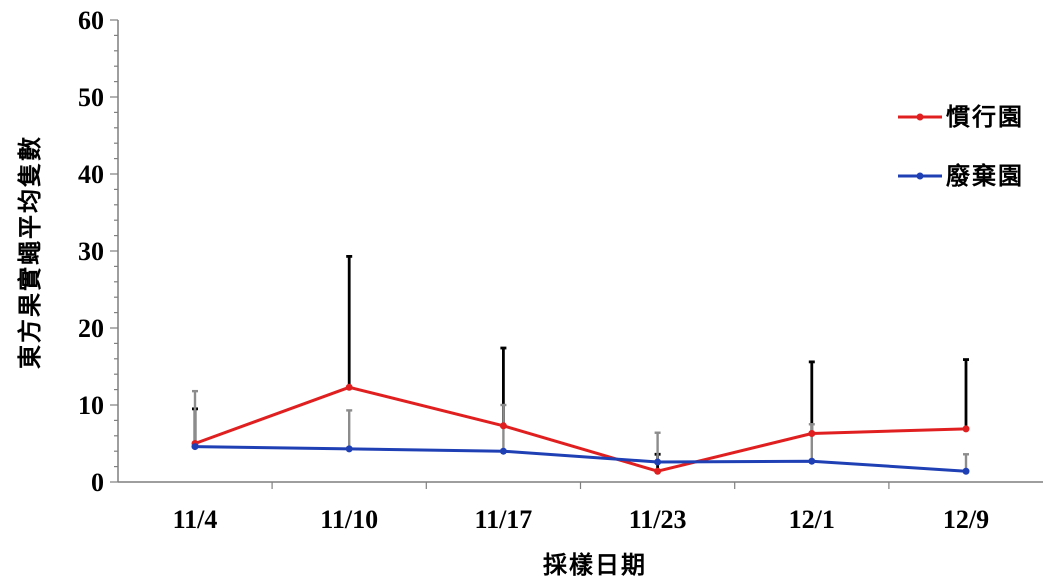  Describe the element at coordinates (349, 519) in the screenshot. I see `x-tick-label: 11/10` at that location.